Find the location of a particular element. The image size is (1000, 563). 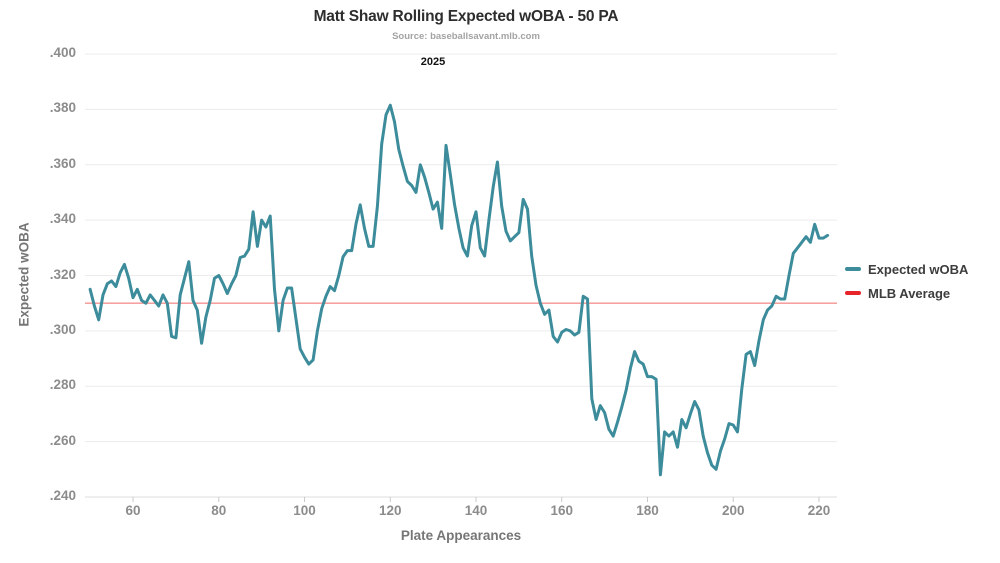

x-tick-label: 200 is located at coordinates (733, 510).